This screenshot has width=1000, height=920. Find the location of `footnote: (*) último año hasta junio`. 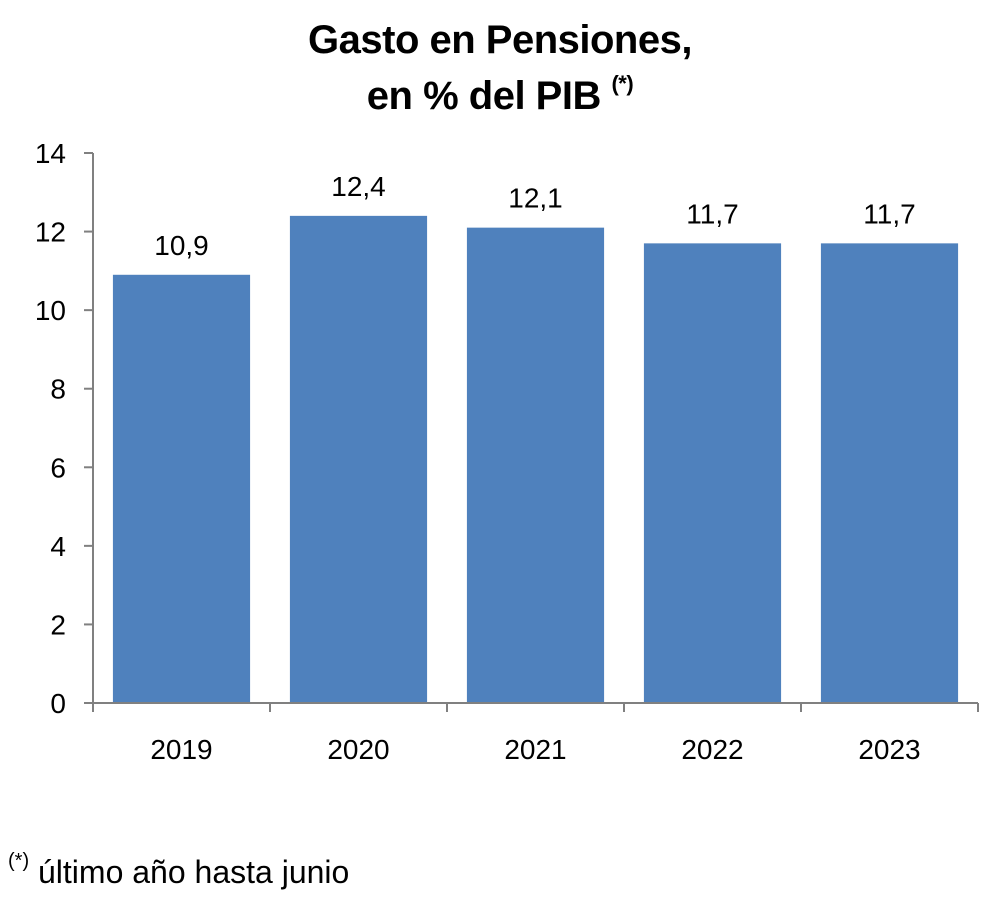

footnote: (*) último año hasta junio is located at coordinates (179, 871).